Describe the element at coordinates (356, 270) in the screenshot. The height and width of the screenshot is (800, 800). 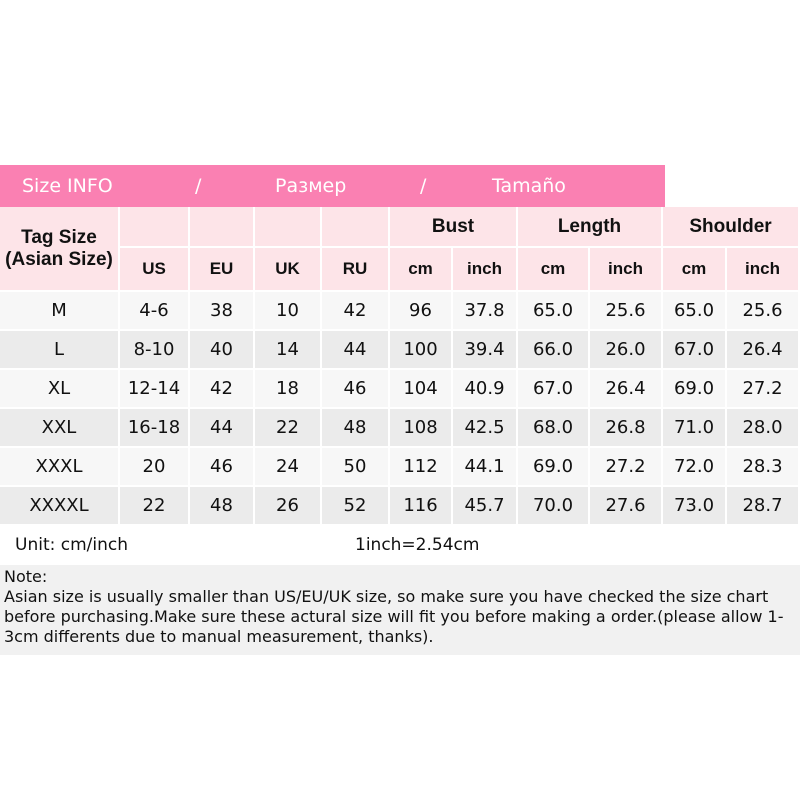
I see `column-header: RU` at that location.